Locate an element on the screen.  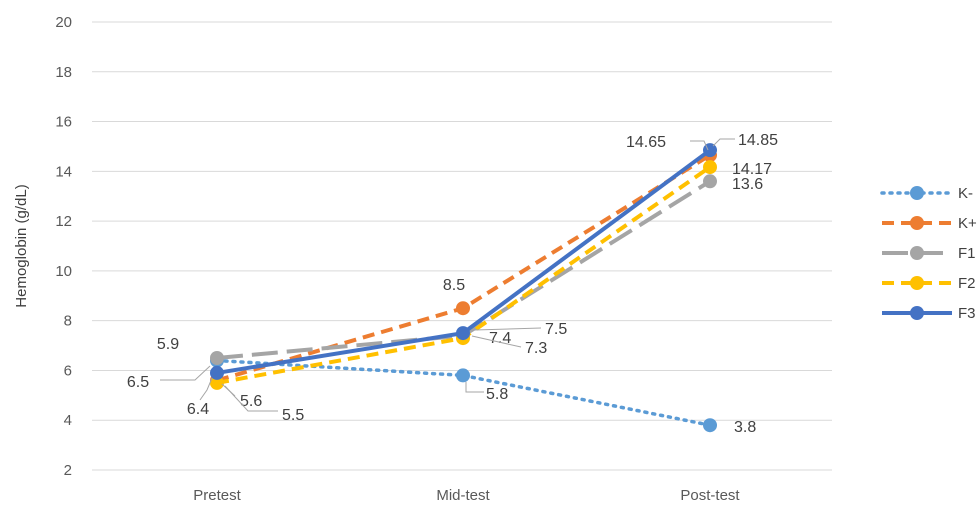
legend-marker-F1 is located at coordinates (917, 253).